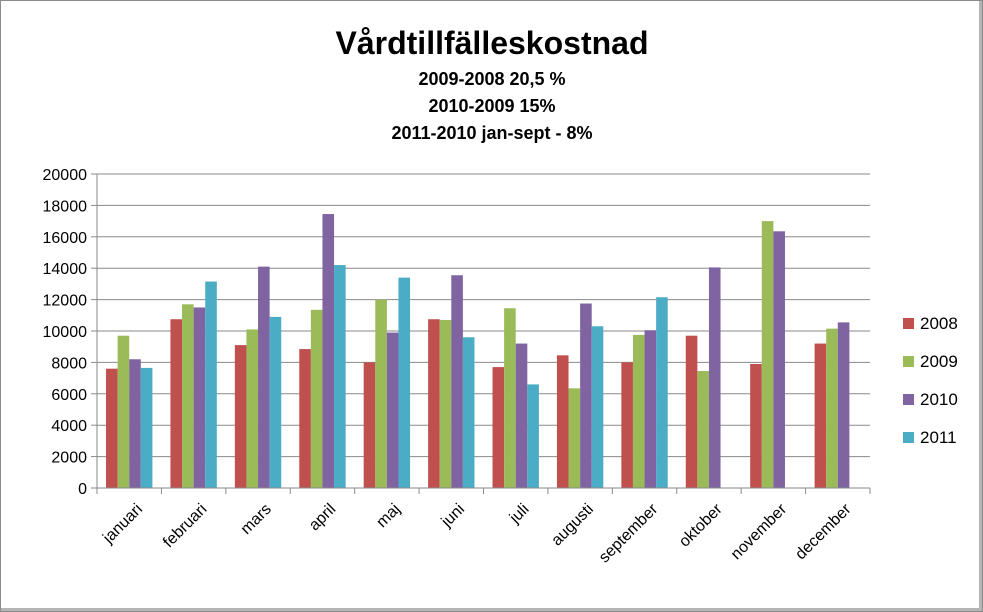  What do you see at coordinates (65, 269) in the screenshot?
I see `y-tick-label: 14000` at bounding box center [65, 269].